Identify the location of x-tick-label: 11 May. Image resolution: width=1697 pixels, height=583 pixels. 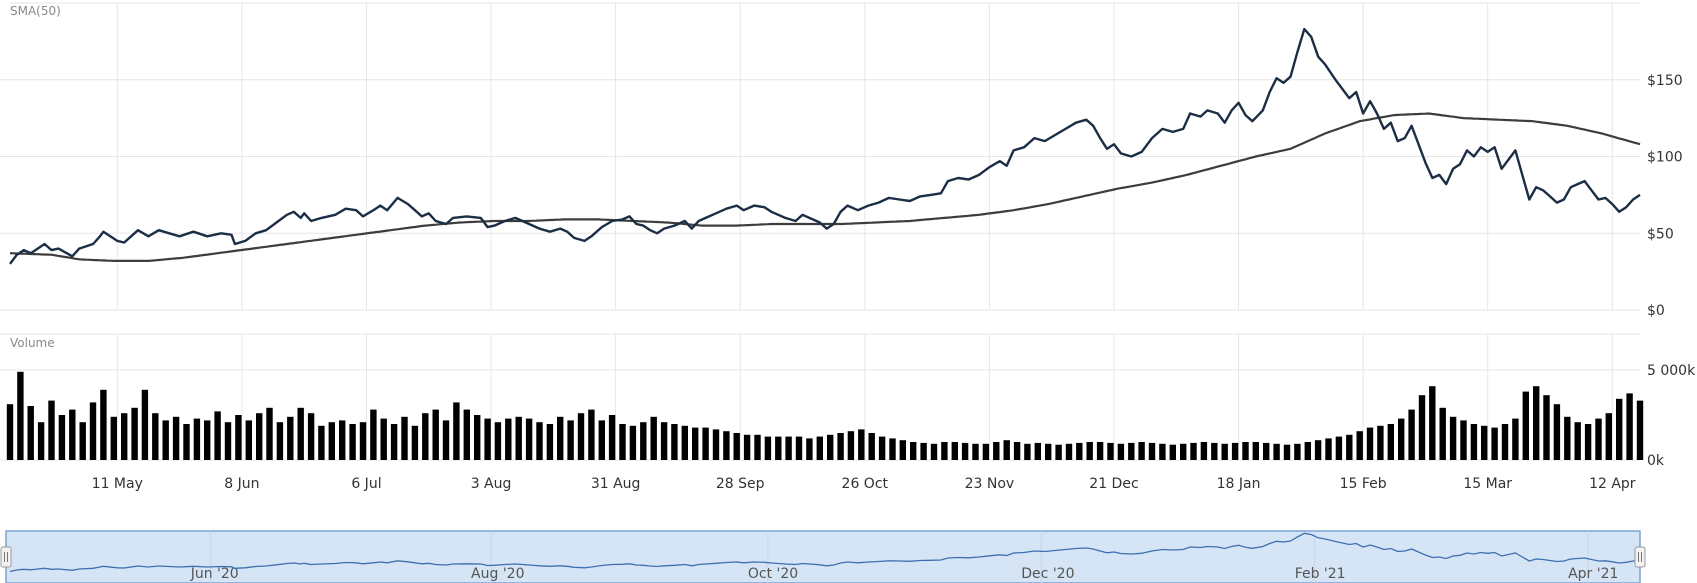
(117, 484).